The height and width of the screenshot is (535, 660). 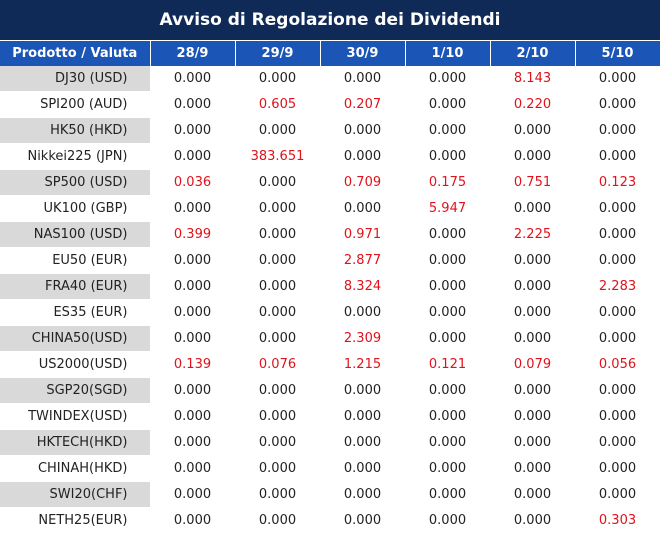 I want to click on table-row: EU50 (EUR) 0.000 0.000 2.877 0.000 0.000 0.000, so click(x=330, y=260).